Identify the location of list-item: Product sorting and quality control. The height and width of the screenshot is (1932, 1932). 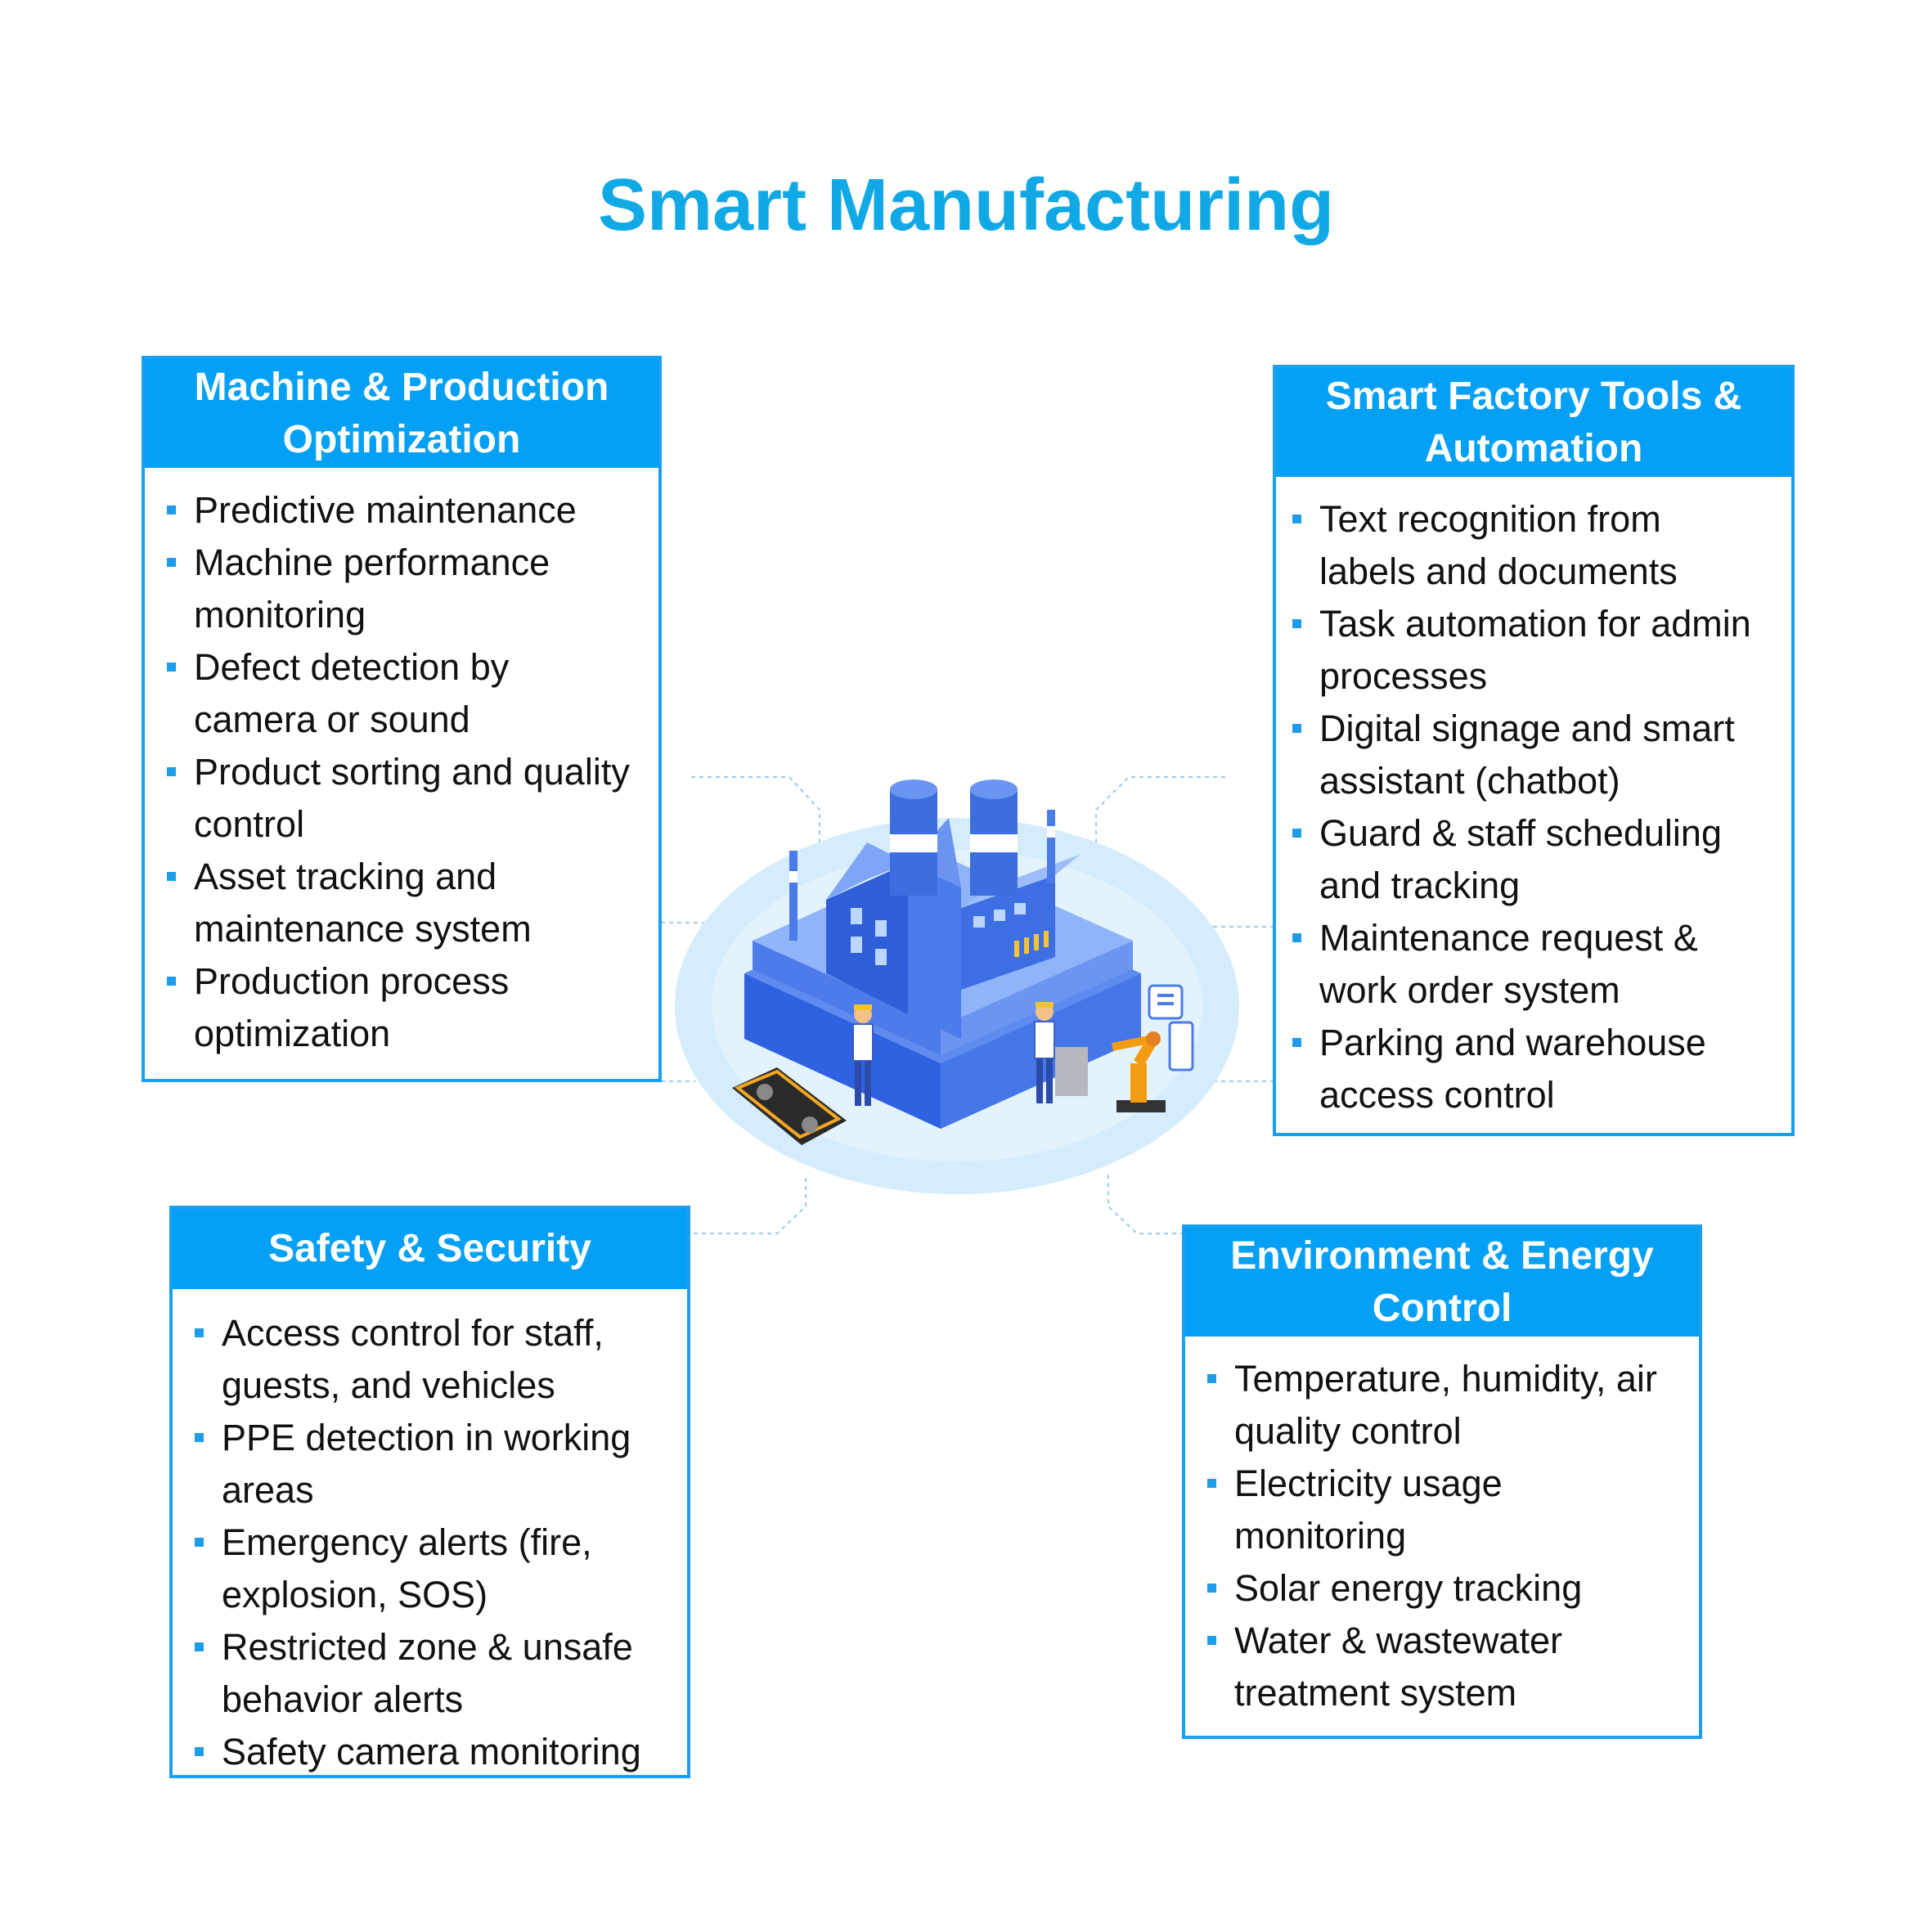
(405, 799).